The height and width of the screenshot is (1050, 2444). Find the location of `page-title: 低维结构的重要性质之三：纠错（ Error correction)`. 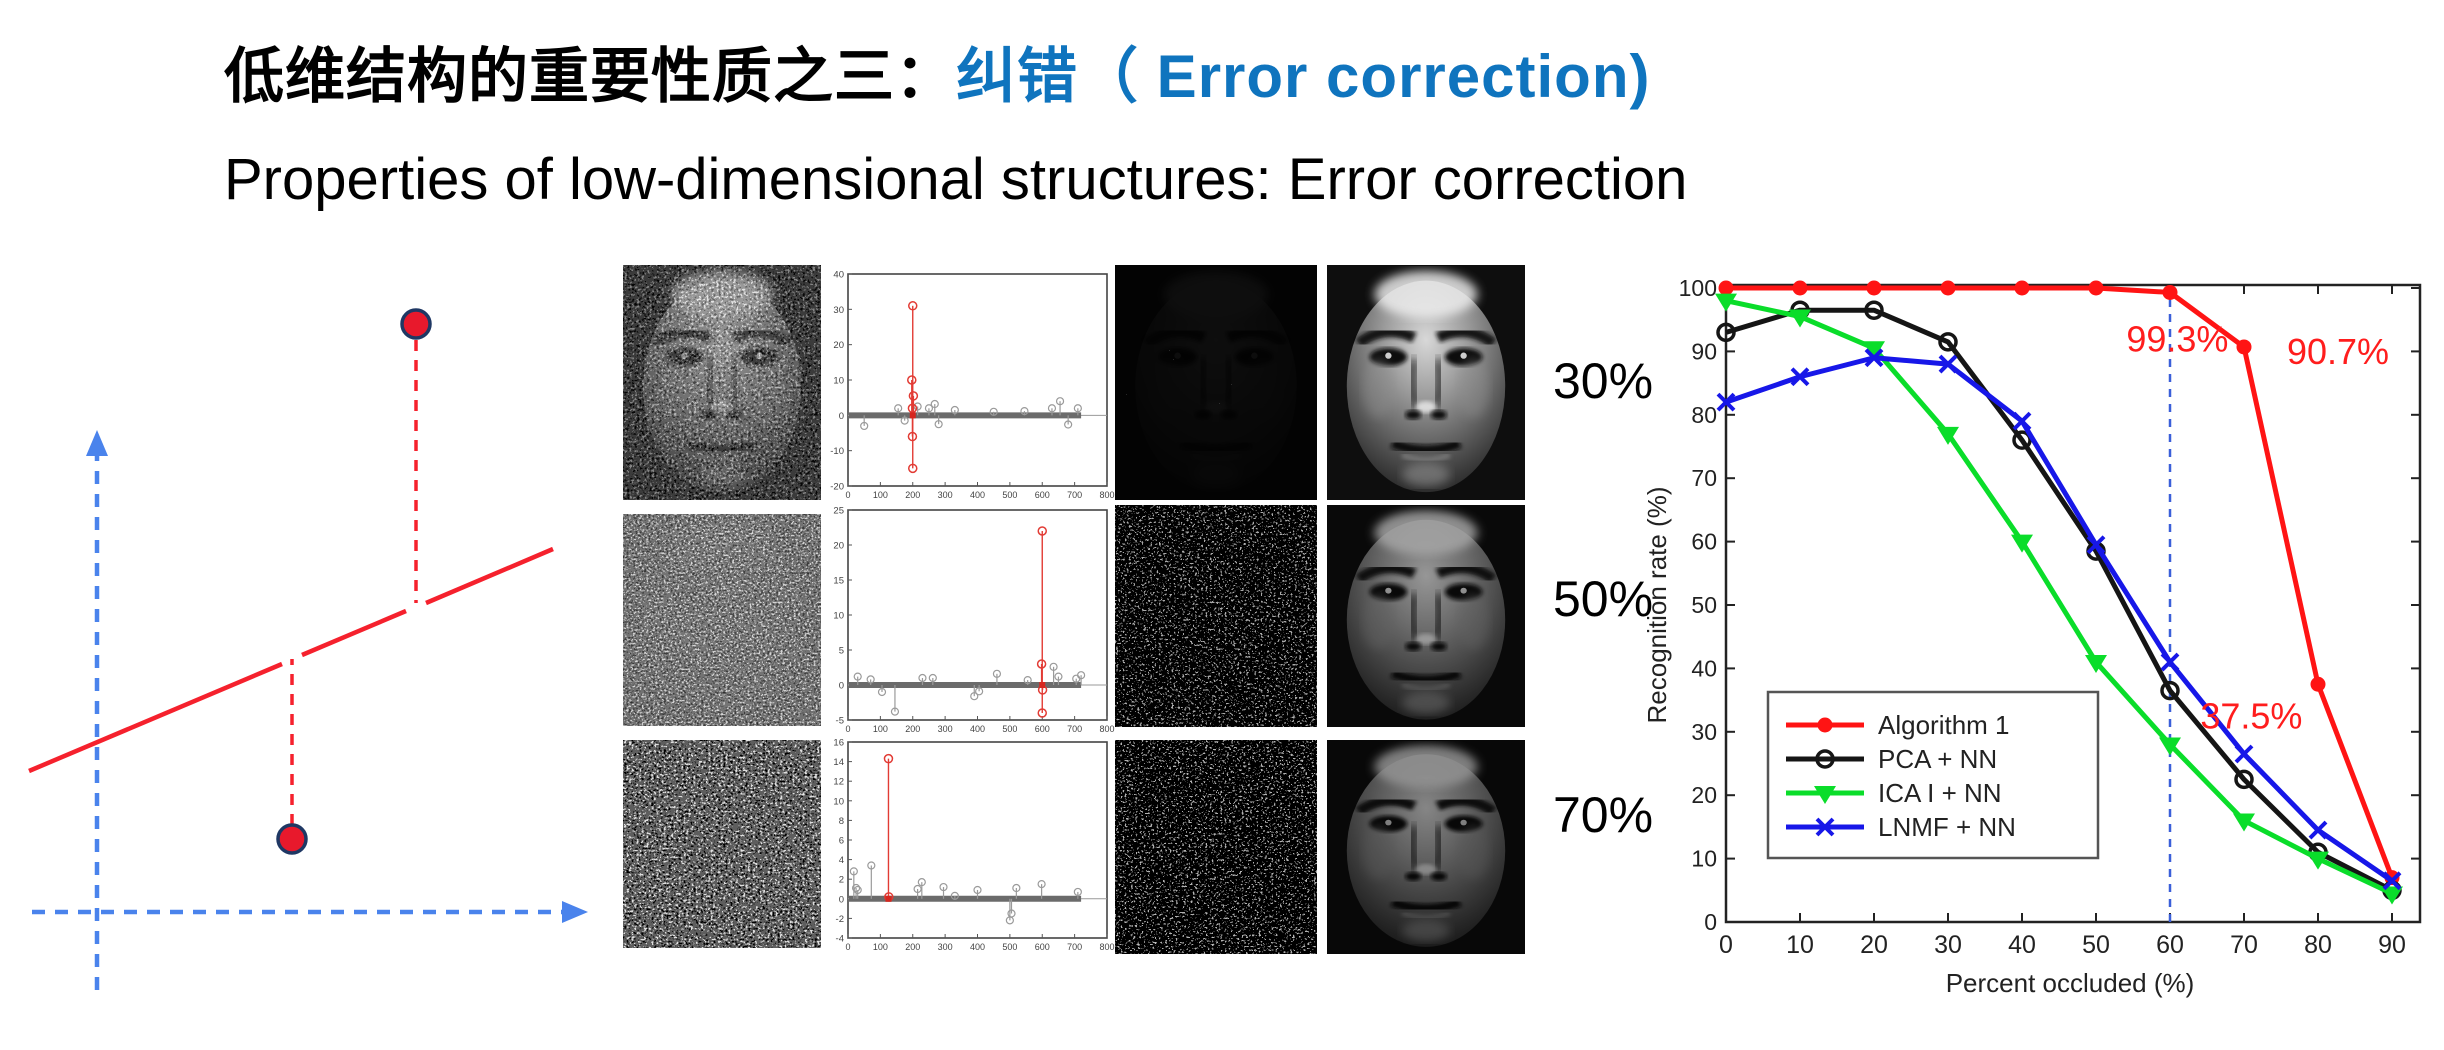

page-title: 低维结构的重要性质之三：纠错（ Error correction) is located at coordinates (937, 71).